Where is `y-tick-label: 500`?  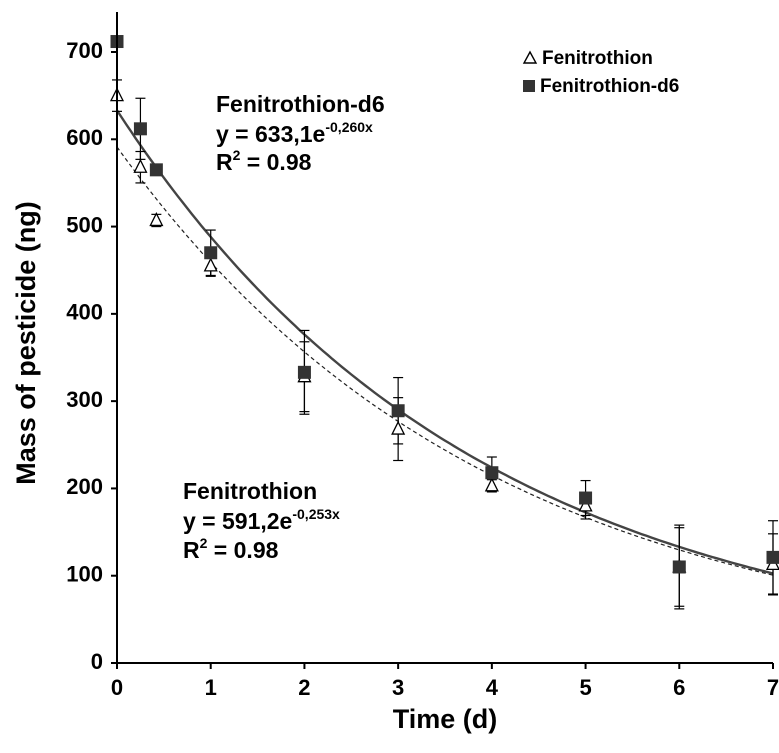
y-tick-label: 500 is located at coordinates (84, 224).